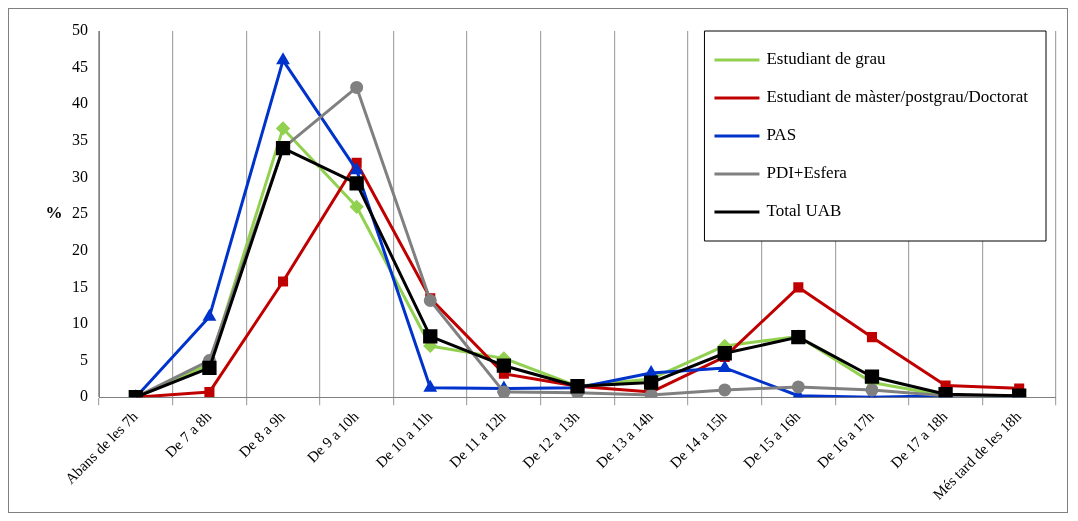 The image size is (1078, 521). What do you see at coordinates (404, 439) in the screenshot?
I see `x-tick-label: De 10 a 11h` at bounding box center [404, 439].